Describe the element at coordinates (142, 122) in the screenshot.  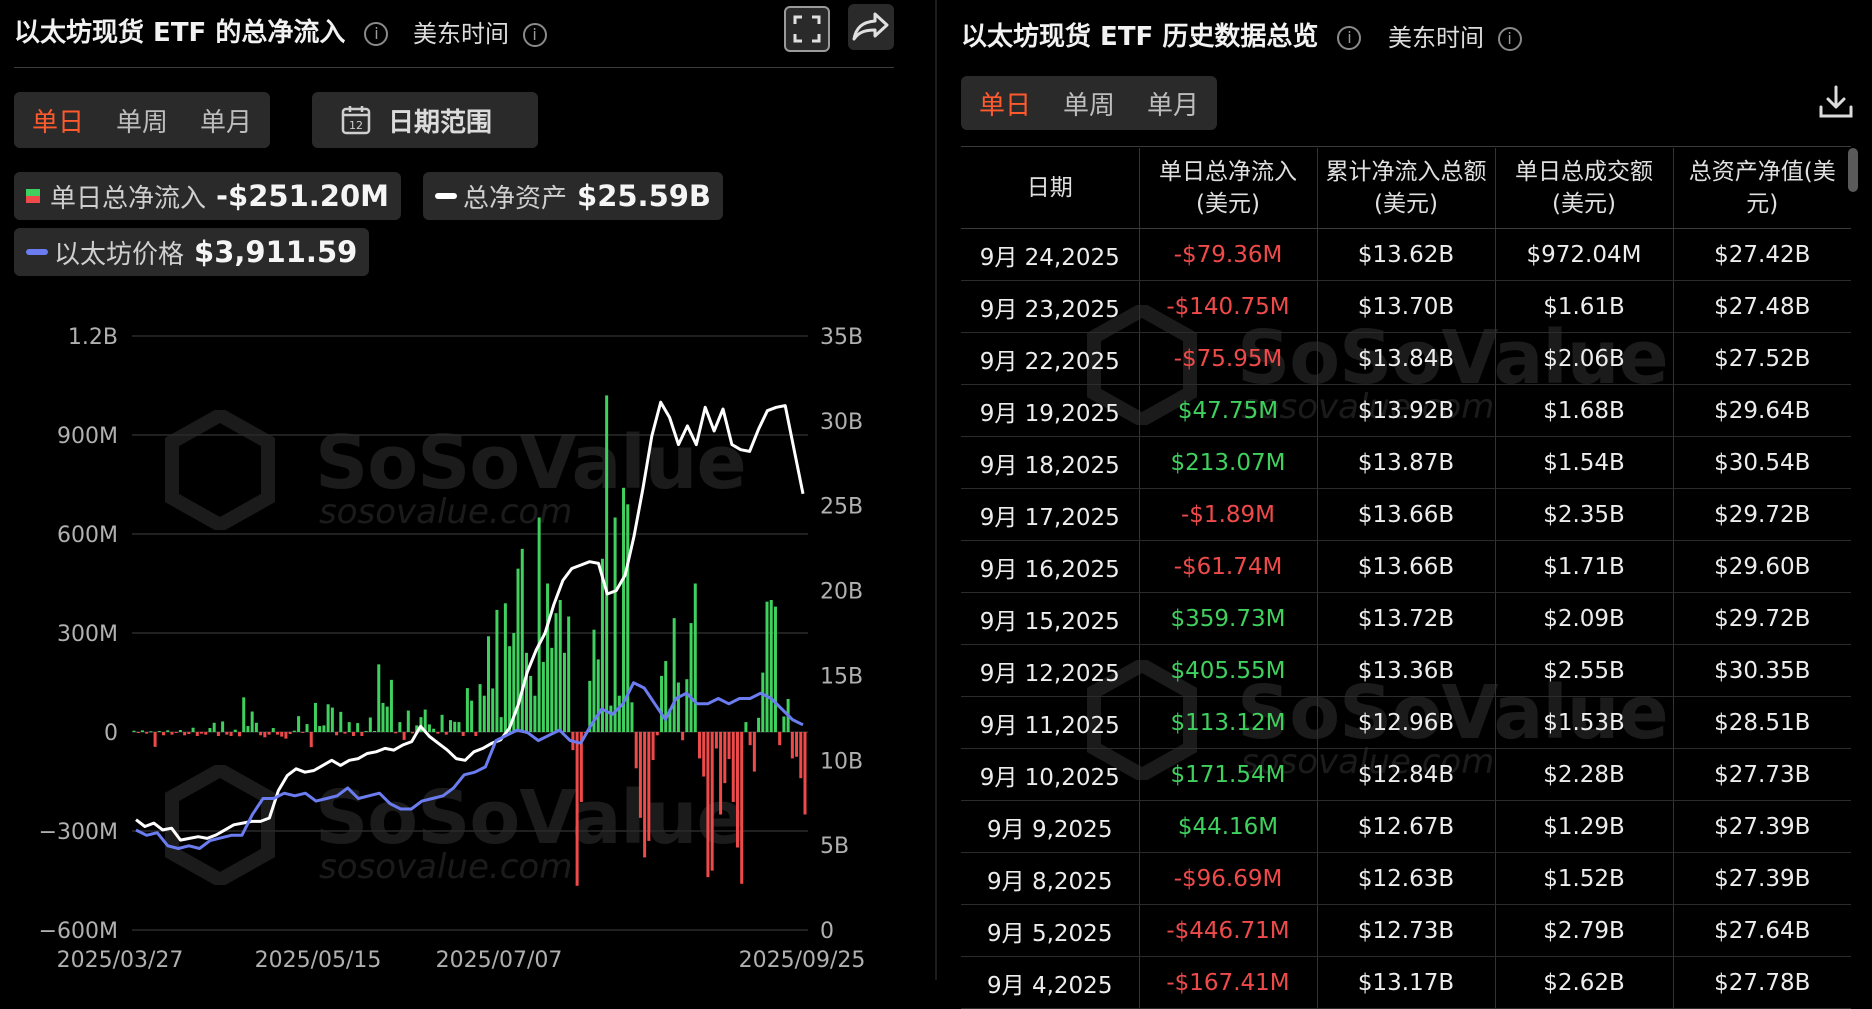
I see `tab-weekly: 单周` at that location.